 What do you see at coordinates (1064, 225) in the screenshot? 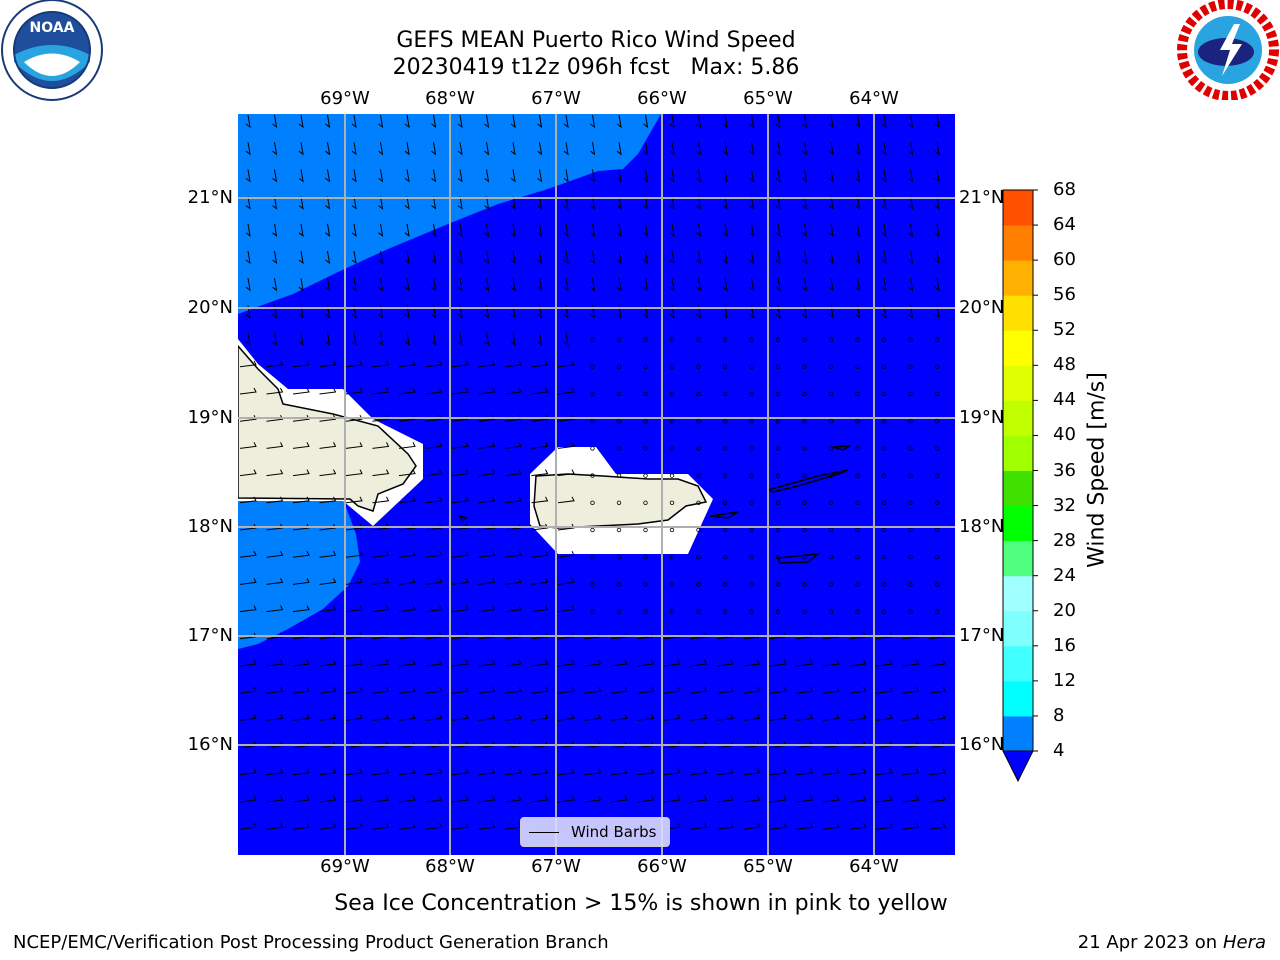
I see `colorbar-tick-label: 64` at bounding box center [1064, 225].